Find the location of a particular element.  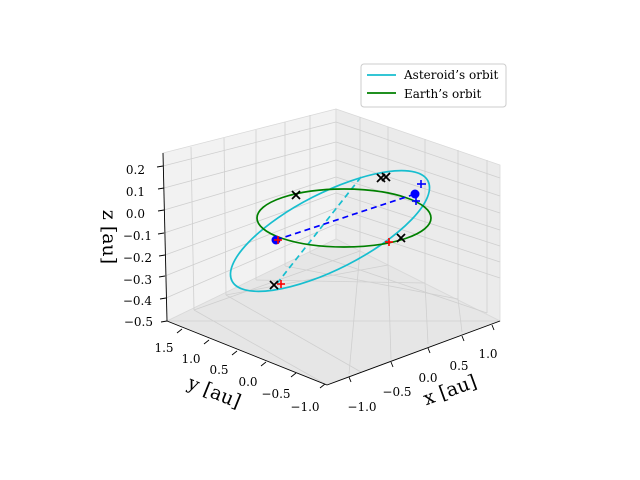

z-tick-label: −0.2 is located at coordinates (137, 258).